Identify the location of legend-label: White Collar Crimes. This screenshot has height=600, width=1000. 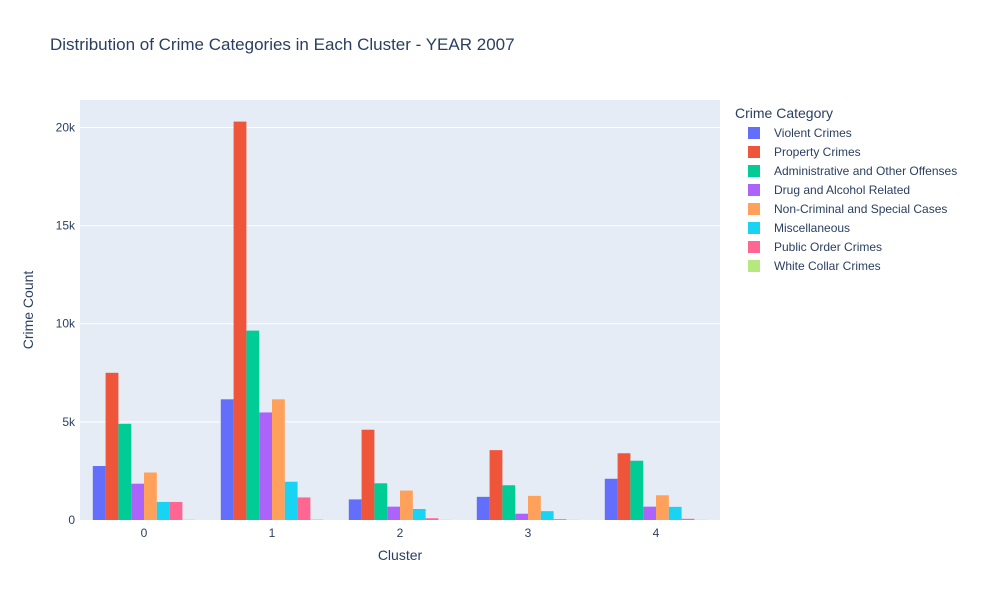
(827, 266).